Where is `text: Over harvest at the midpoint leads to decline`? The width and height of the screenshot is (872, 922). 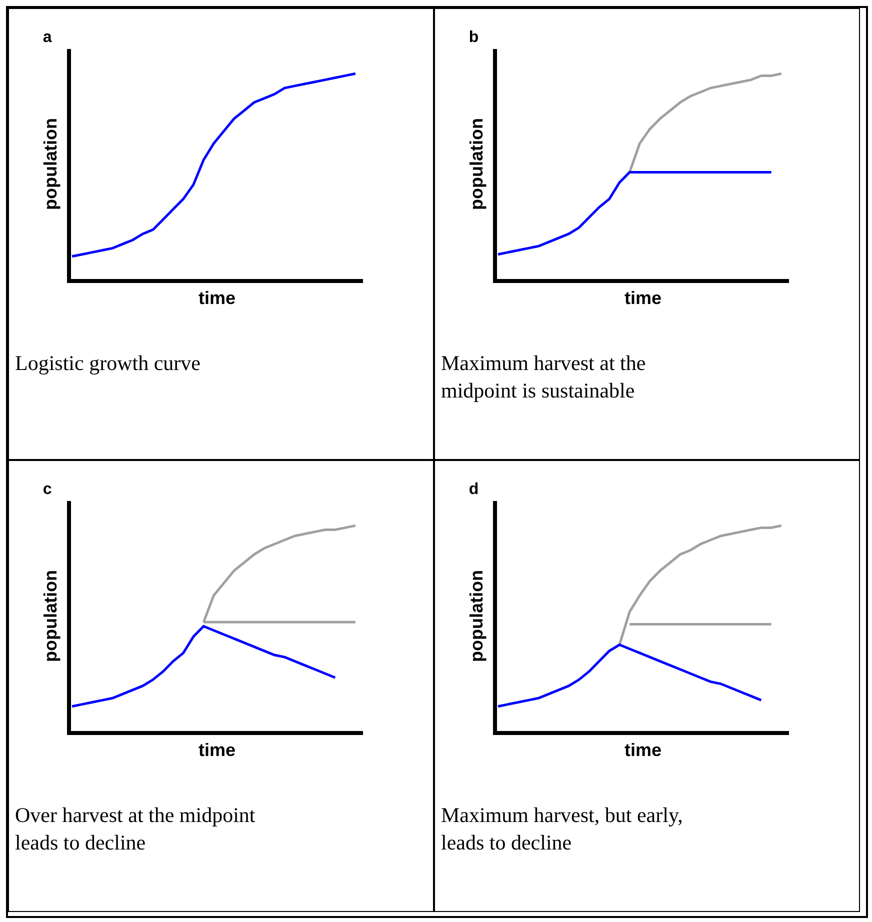
text: Over harvest at the midpoint leads to decline is located at coordinates (135, 828).